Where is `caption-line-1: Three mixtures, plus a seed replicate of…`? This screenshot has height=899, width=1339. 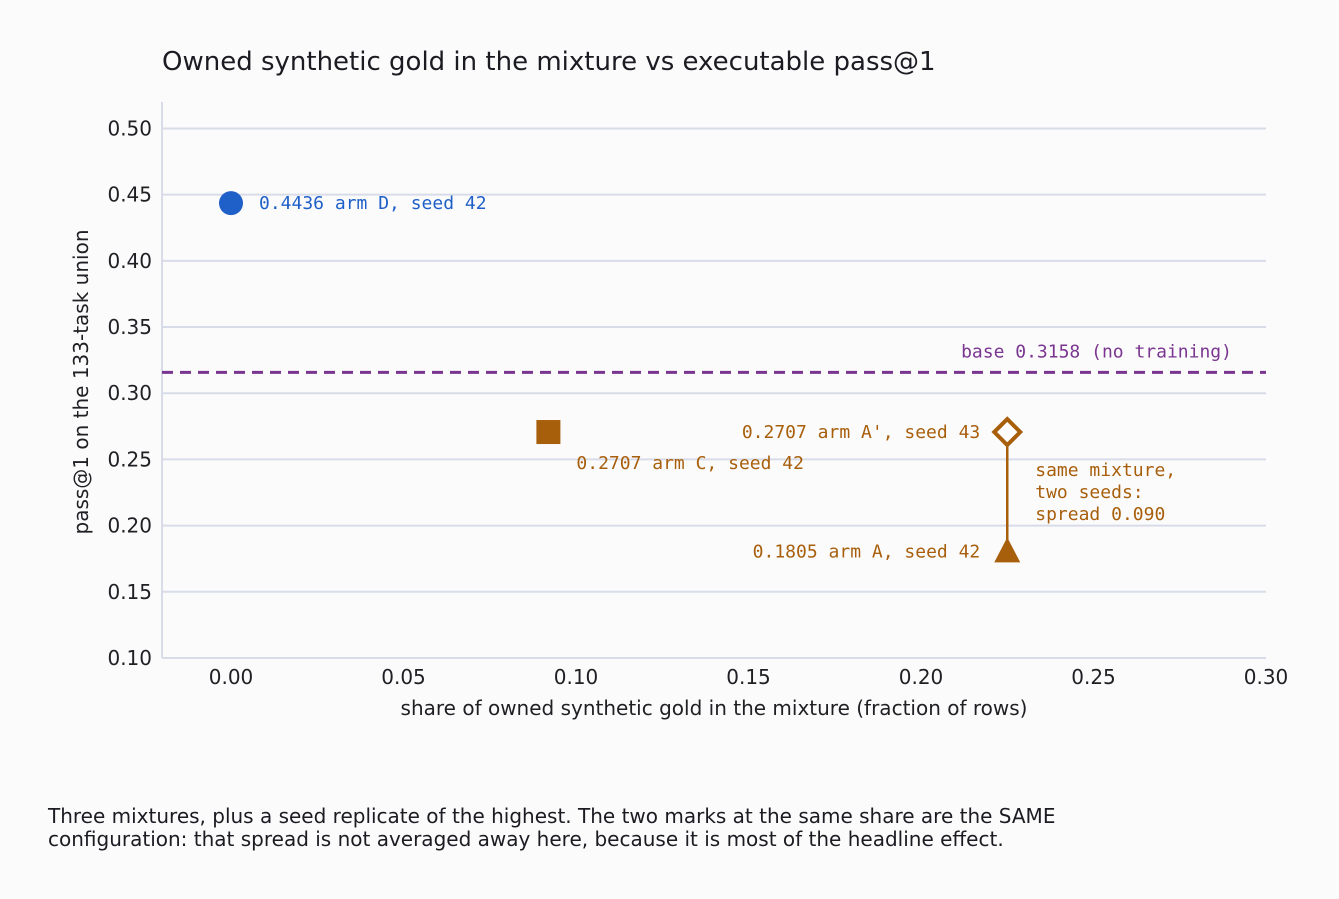
caption-line-1: Three mixtures, plus a seed replicate of… is located at coordinates (552, 816).